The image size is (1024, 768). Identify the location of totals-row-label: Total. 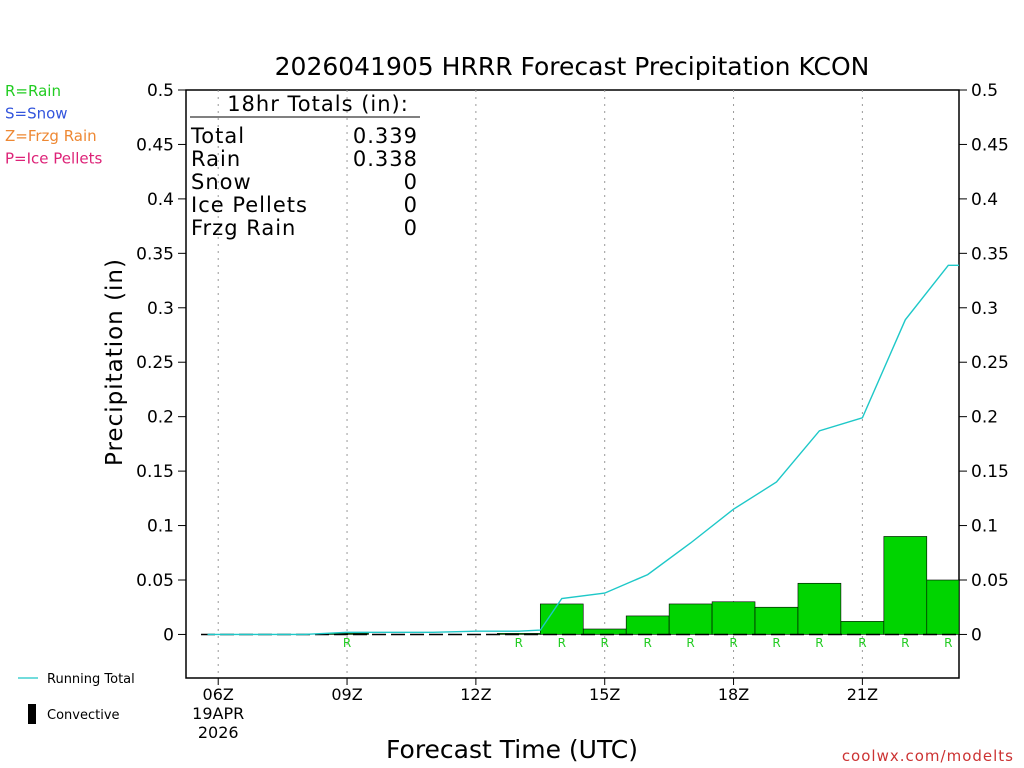
(217, 136).